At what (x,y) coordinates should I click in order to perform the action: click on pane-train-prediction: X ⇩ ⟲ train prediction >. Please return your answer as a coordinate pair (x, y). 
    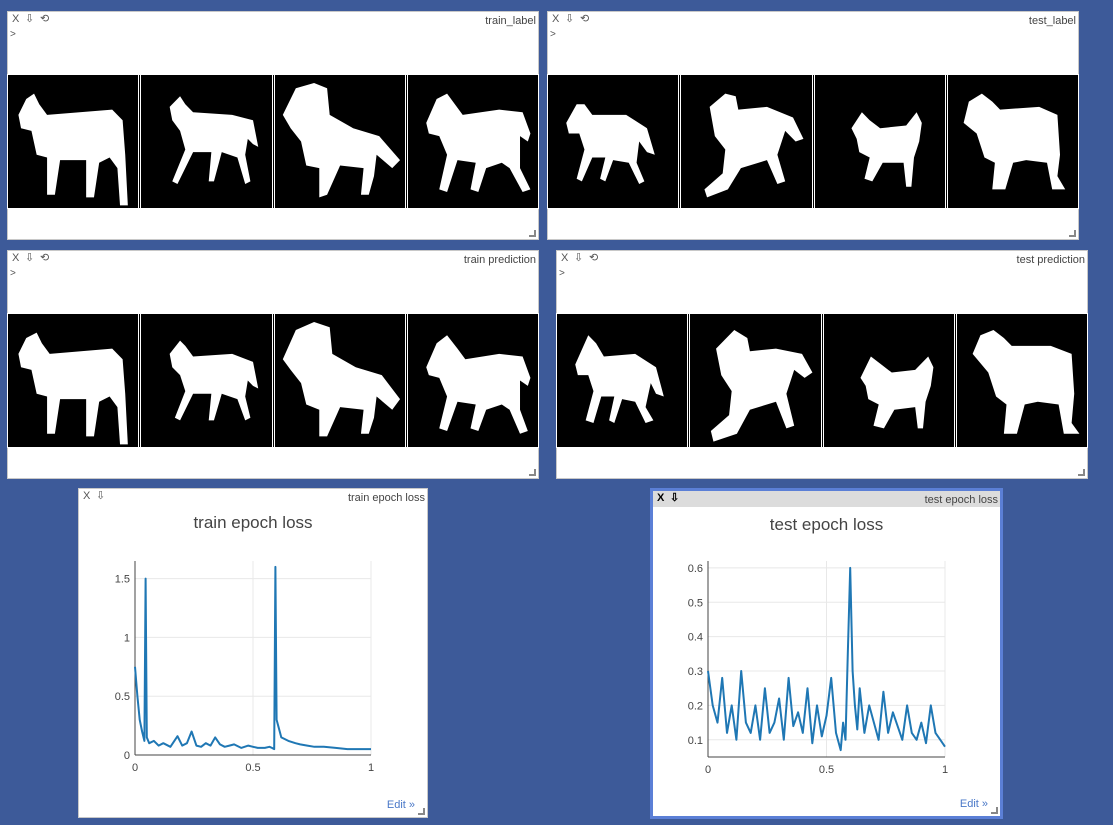
    Looking at the image, I should click on (273, 364).